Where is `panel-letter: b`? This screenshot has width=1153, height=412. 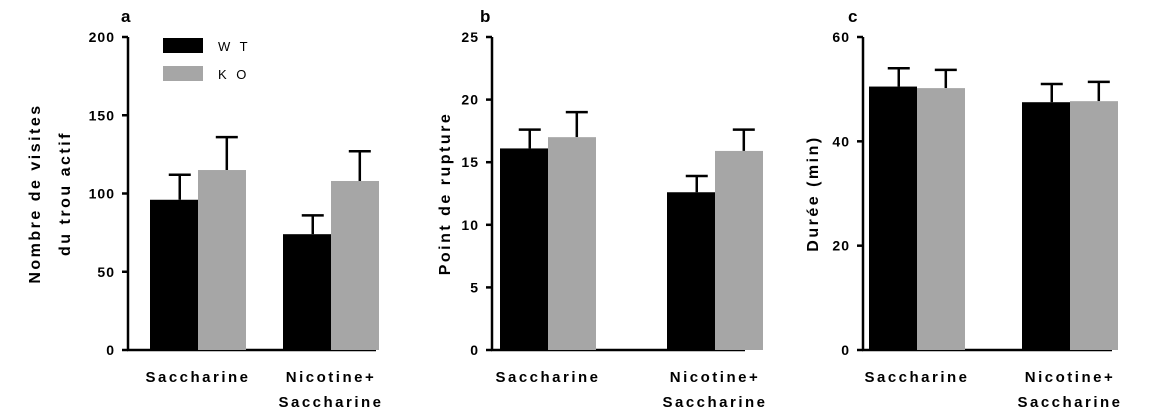 panel-letter: b is located at coordinates (485, 16).